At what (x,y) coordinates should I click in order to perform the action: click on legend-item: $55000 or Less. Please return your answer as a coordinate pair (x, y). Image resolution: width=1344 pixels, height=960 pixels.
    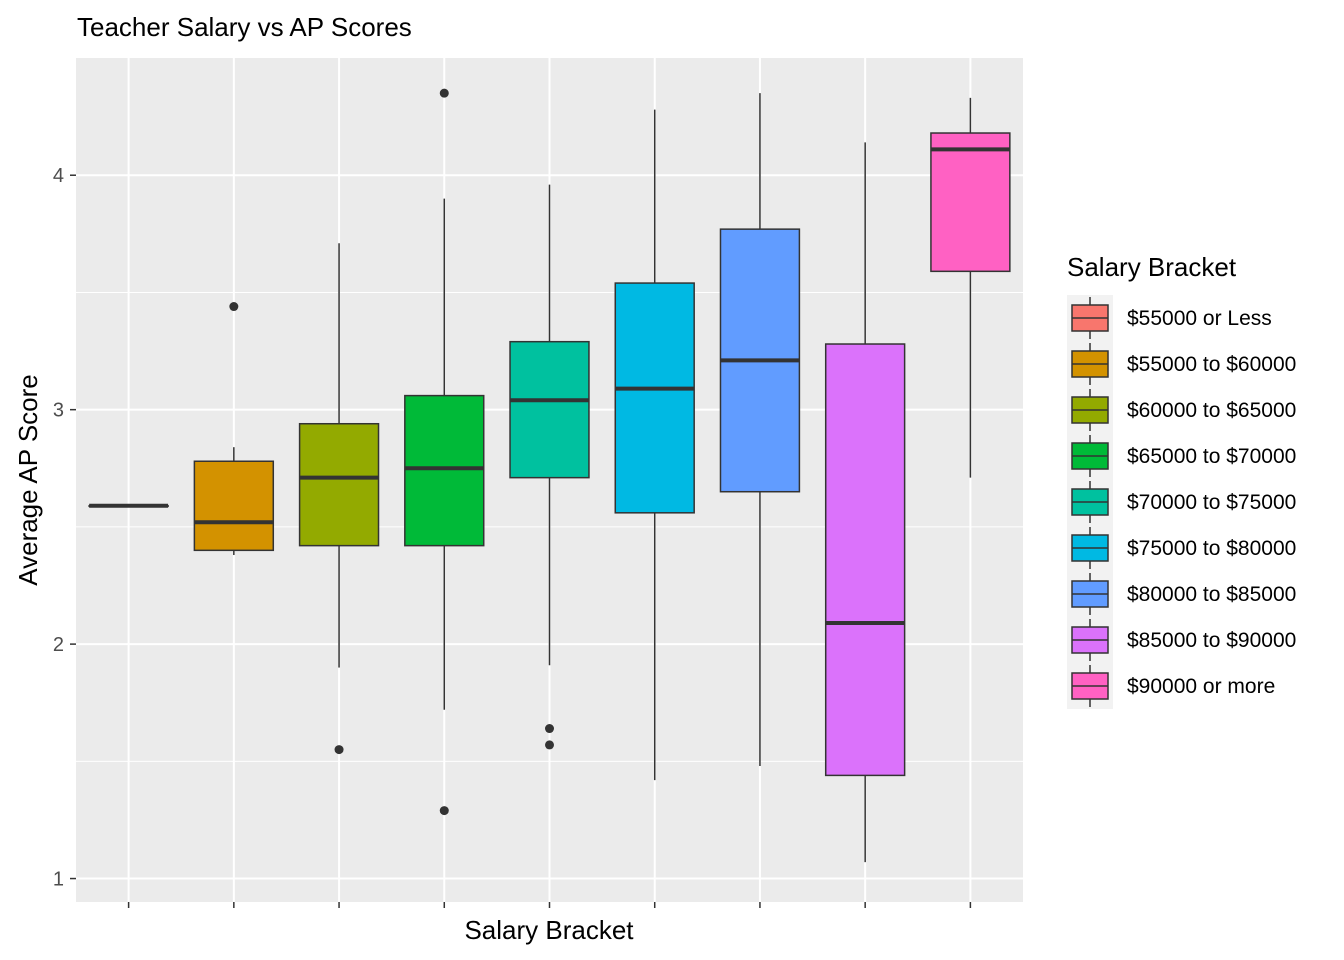
    Looking at the image, I should click on (1169, 318).